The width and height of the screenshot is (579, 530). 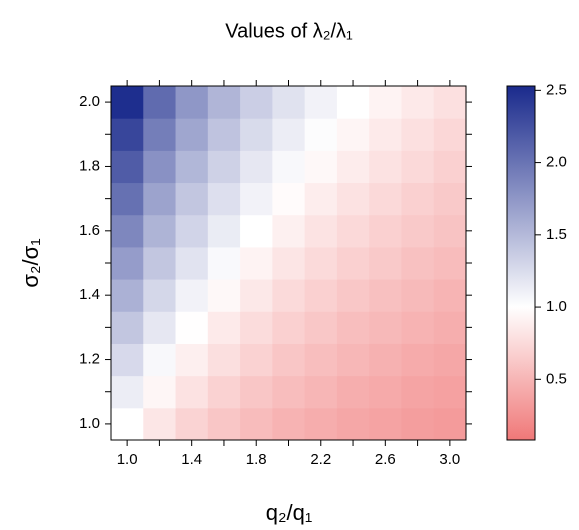 I want to click on y-tick-label: 1.8, so click(x=89, y=165).